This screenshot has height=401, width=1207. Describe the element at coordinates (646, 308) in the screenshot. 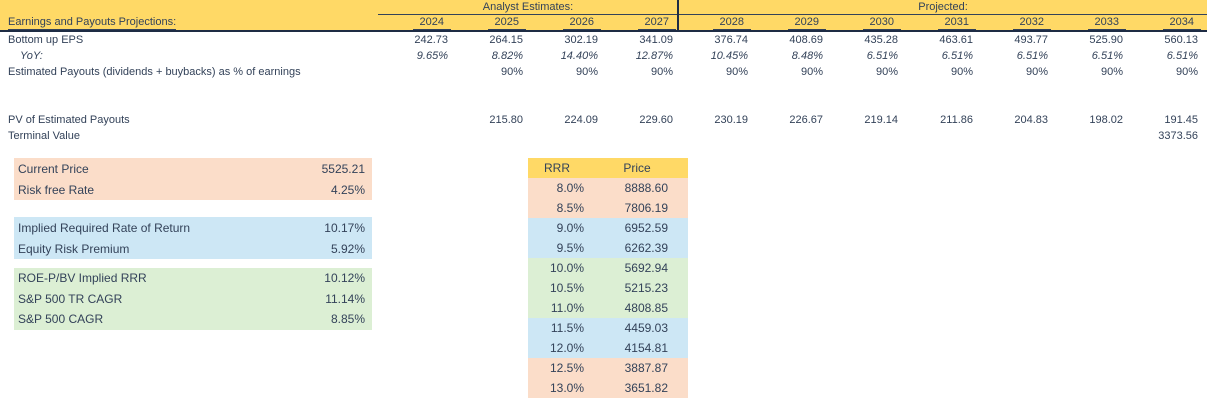

I see `price-cell: 4808.85` at that location.